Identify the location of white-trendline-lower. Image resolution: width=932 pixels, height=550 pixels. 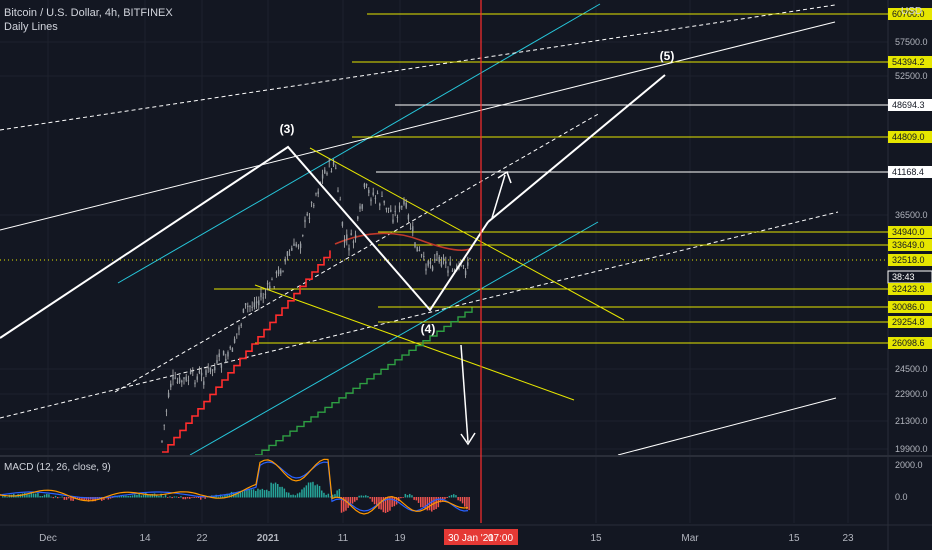
(727, 426).